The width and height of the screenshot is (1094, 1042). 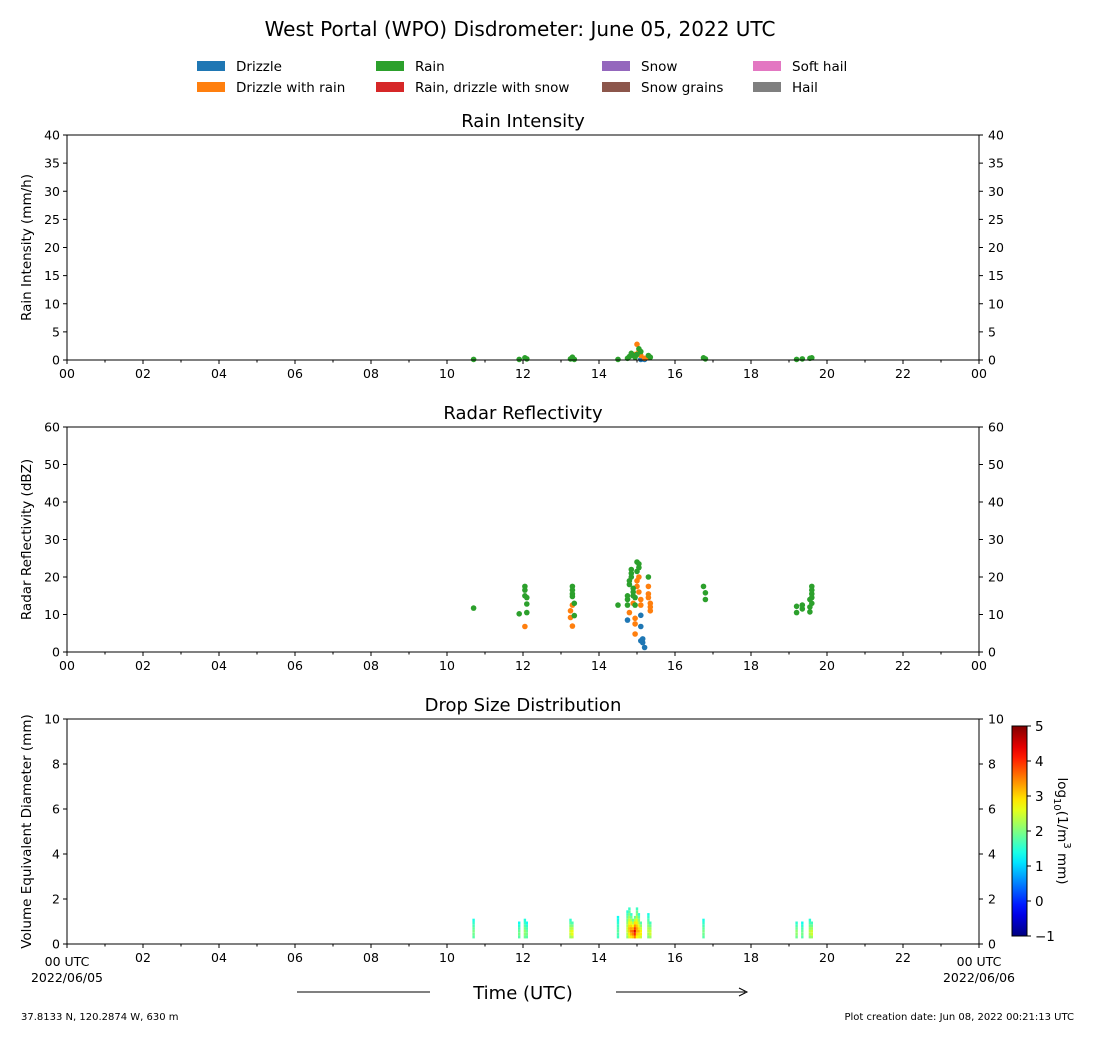 What do you see at coordinates (56, 331) in the screenshot?
I see `y-tick-label: 5` at bounding box center [56, 331].